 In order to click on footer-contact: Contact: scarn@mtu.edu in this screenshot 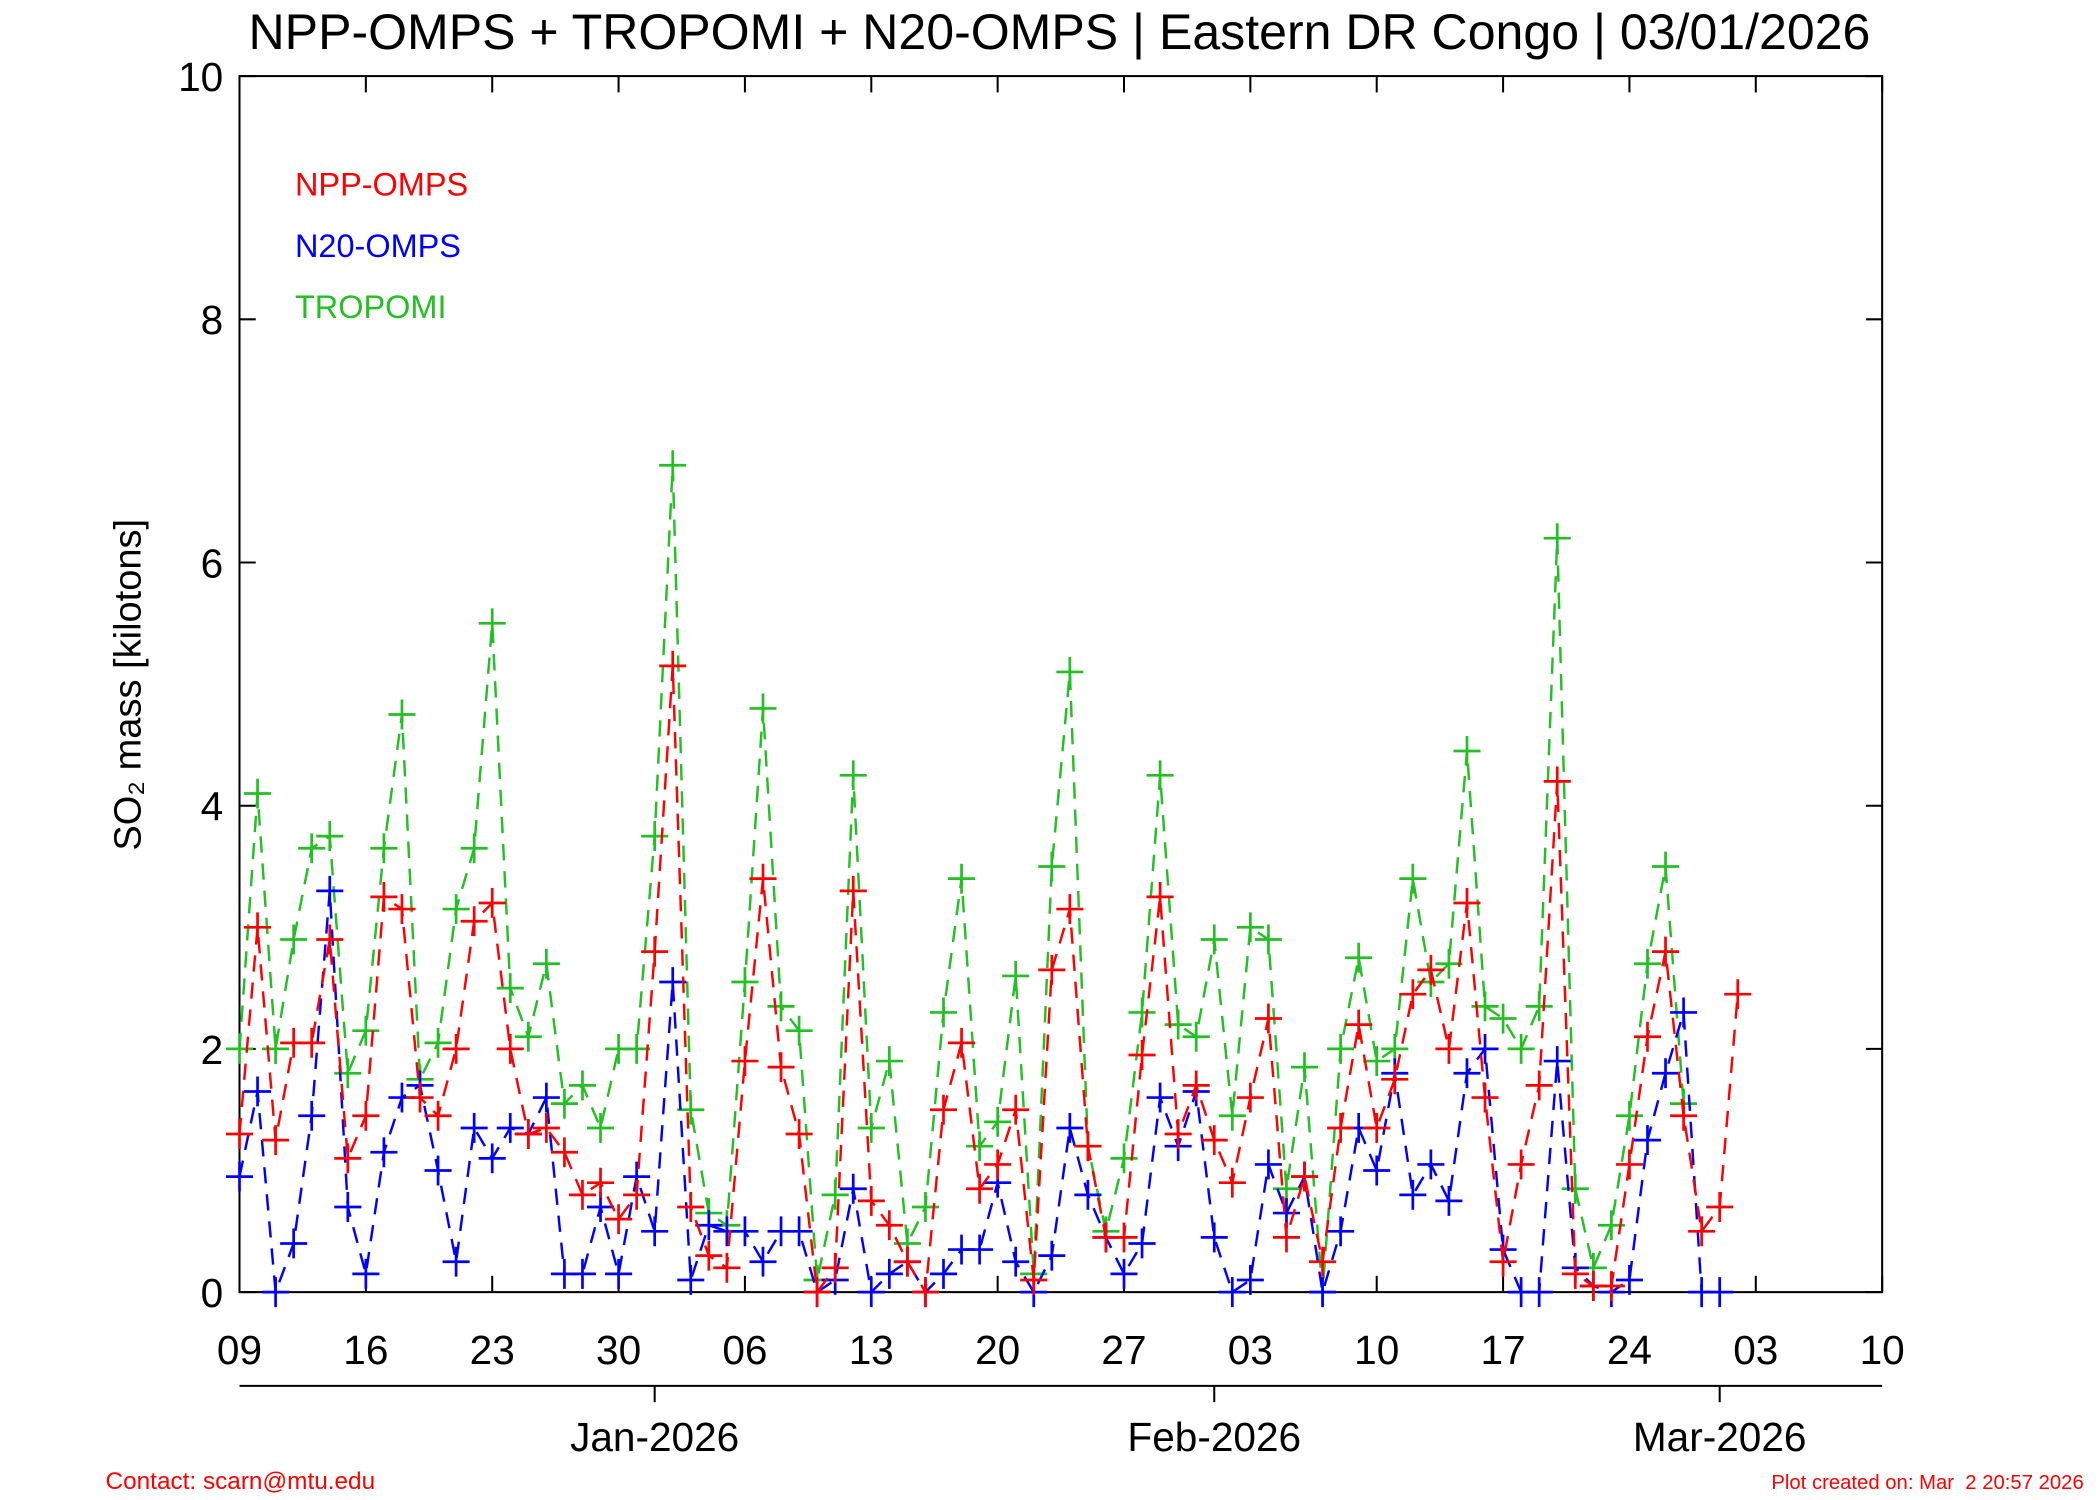, I will do `click(241, 1481)`.